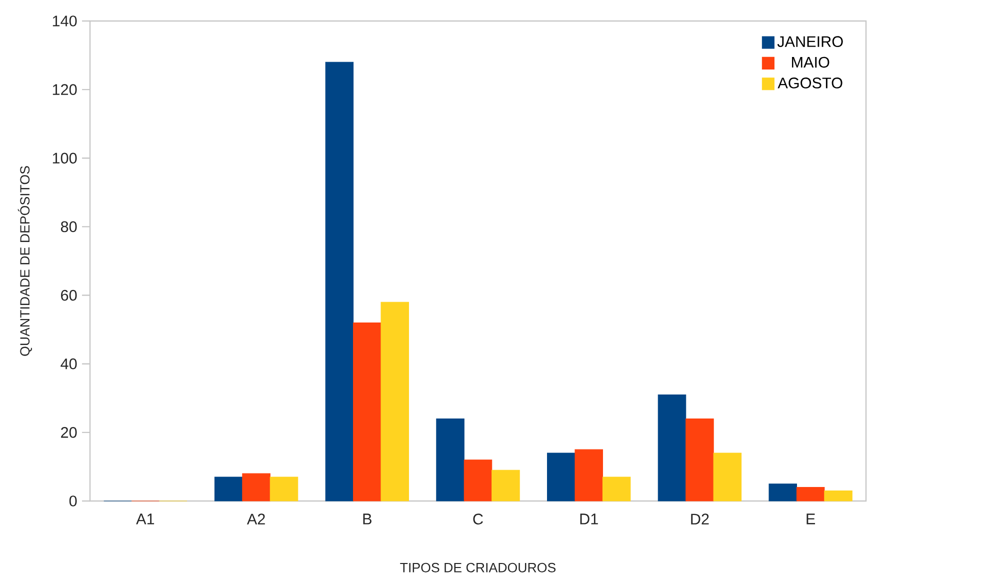 This screenshot has width=981, height=583. What do you see at coordinates (73, 501) in the screenshot?
I see `y-tick-label: 0` at bounding box center [73, 501].